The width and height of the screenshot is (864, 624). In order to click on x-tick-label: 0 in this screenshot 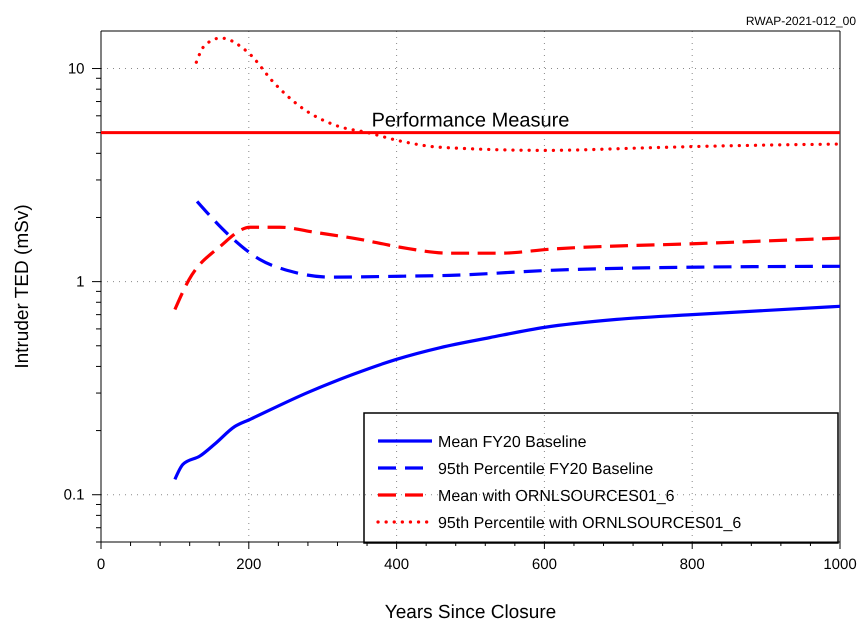, I will do `click(101, 564)`.